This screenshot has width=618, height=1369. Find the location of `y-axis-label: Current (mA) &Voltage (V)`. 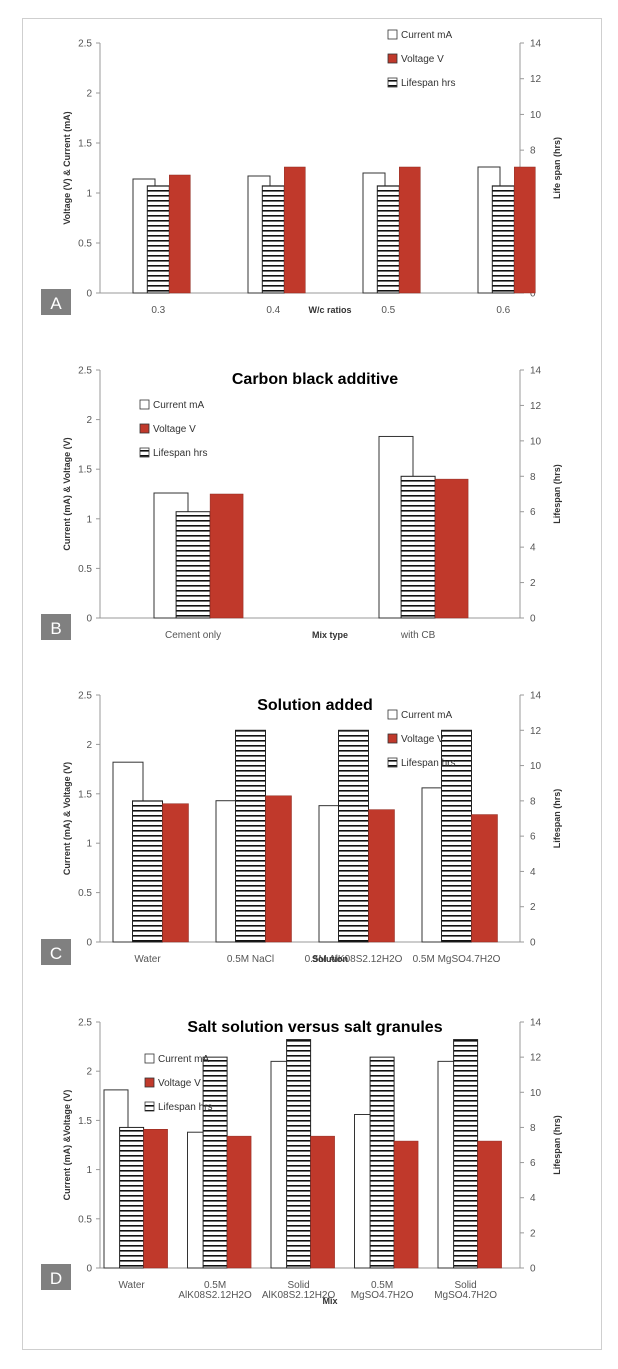

y-axis-label: Current (mA) &Voltage (V) is located at coordinates (67, 1145).